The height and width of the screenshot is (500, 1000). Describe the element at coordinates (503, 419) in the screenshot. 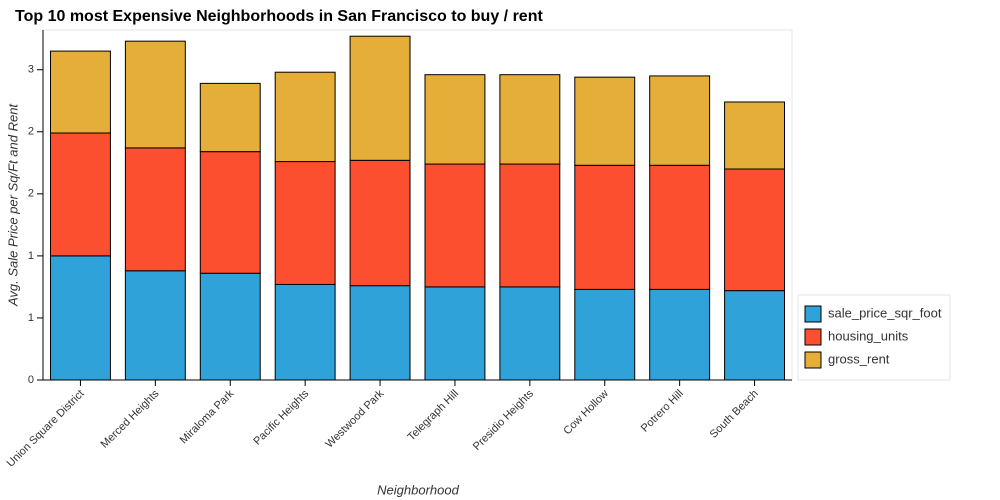

I see `x-tick-label: Presidio Heights` at that location.